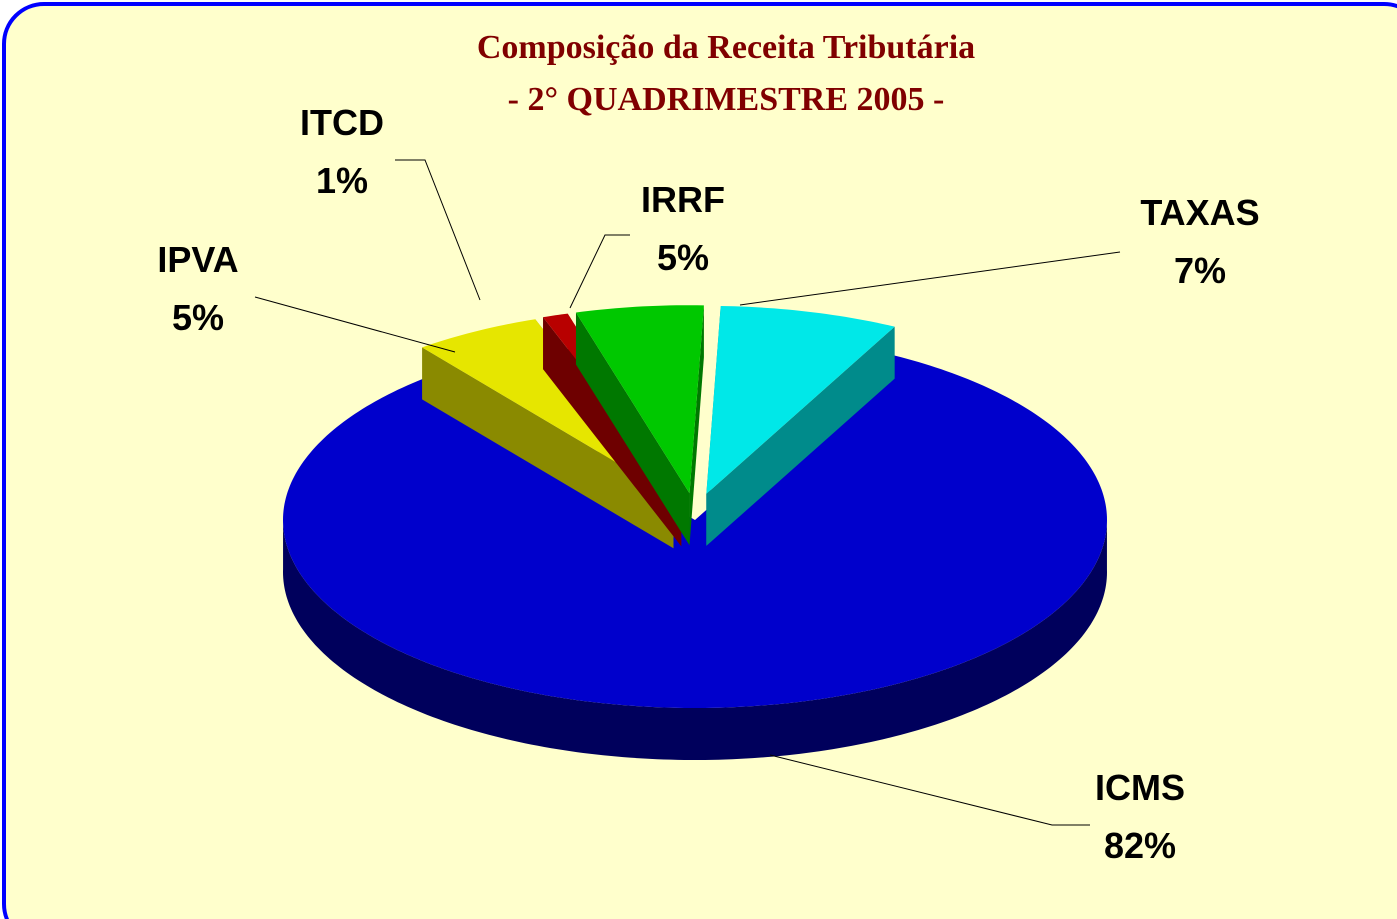  I want to click on slice-value-label: 7%, so click(1200, 270).